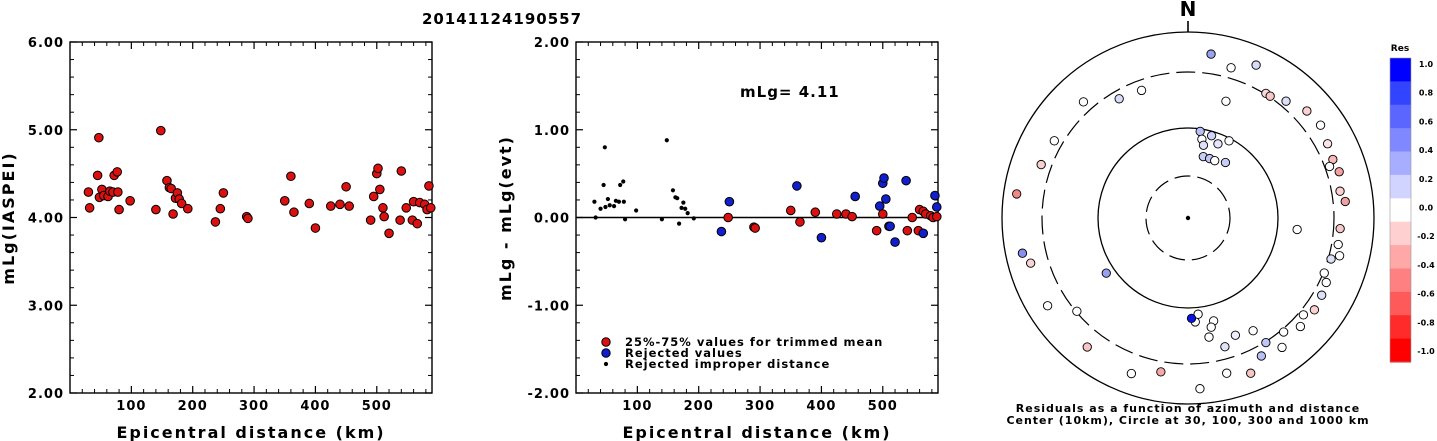 The width and height of the screenshot is (1437, 441). Describe the element at coordinates (684, 353) in the screenshot. I see `legend-label: Rejected values` at that location.